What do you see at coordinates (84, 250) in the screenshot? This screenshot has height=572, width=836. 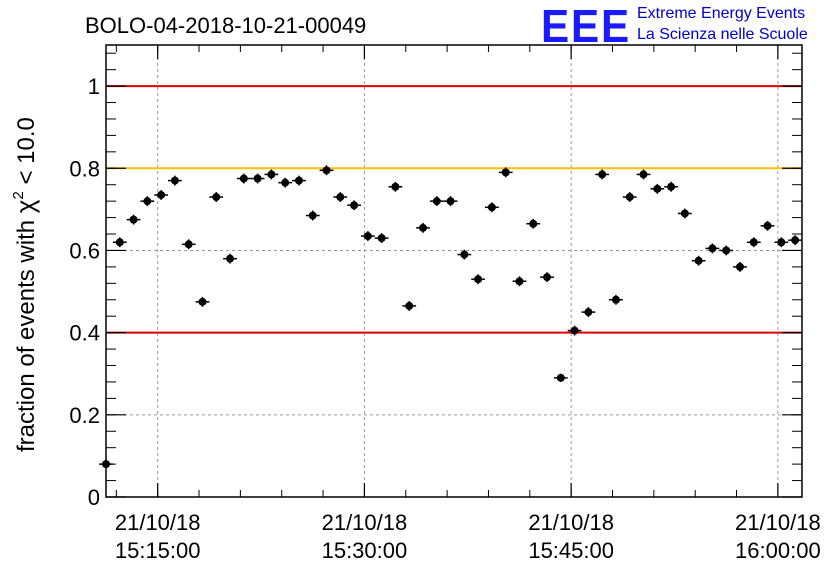 I see `y-tick-label: 0.6` at bounding box center [84, 250].